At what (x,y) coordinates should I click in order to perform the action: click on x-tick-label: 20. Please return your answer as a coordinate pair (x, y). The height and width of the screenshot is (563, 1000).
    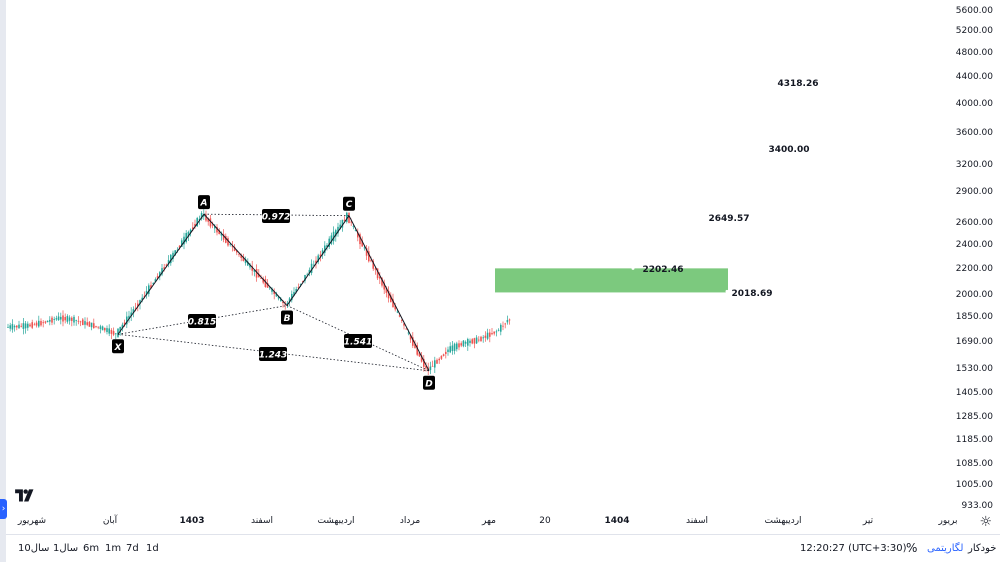
    Looking at the image, I should click on (545, 521).